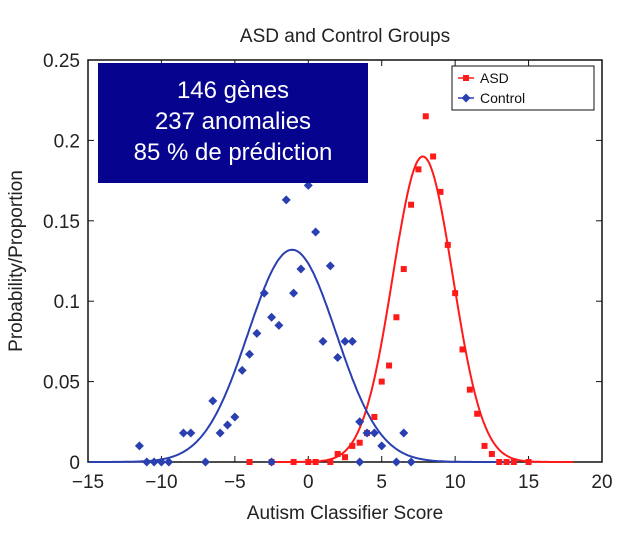 The height and width of the screenshot is (533, 619). What do you see at coordinates (466, 98) in the screenshot?
I see `control-legend-marker` at bounding box center [466, 98].